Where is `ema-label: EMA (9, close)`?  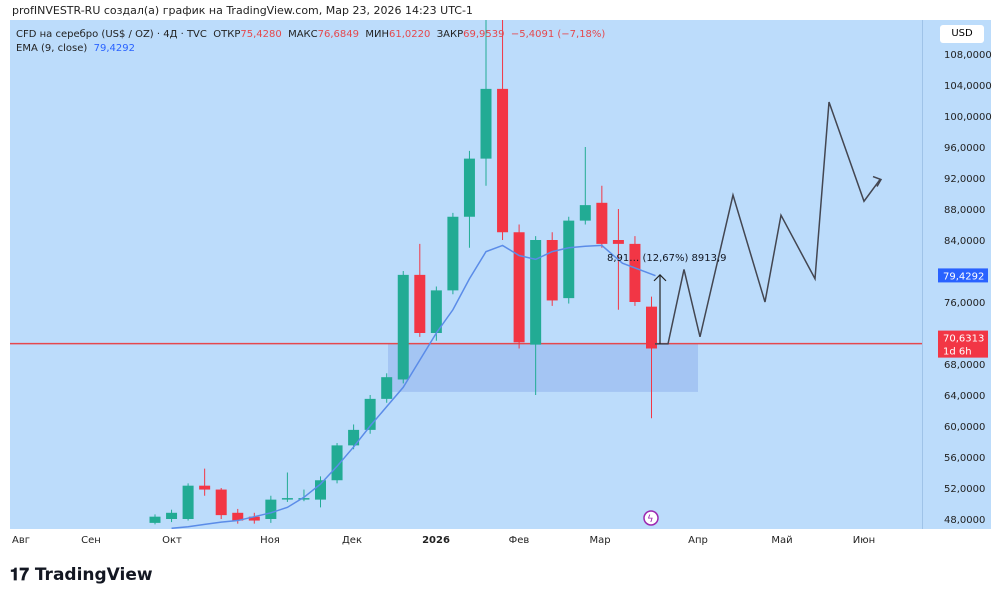
ema-label: EMA (9, close) is located at coordinates (52, 48).